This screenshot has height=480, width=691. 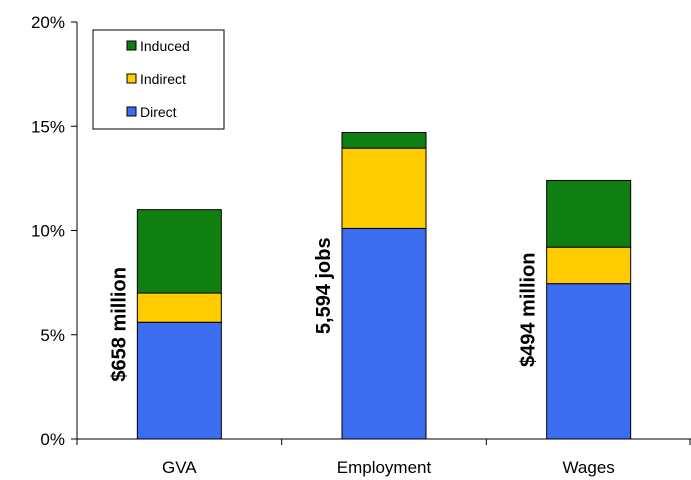 I want to click on legend-label-induced: Induced, so click(x=165, y=46).